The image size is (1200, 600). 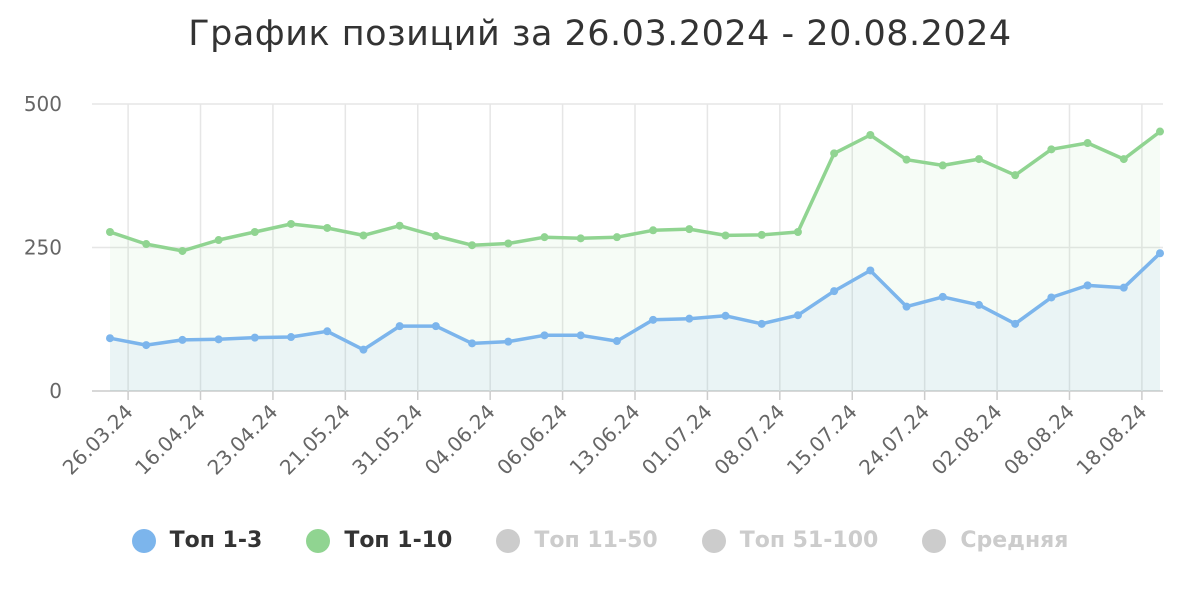 I want to click on legend-item: Топ 1-10, so click(x=379, y=540).